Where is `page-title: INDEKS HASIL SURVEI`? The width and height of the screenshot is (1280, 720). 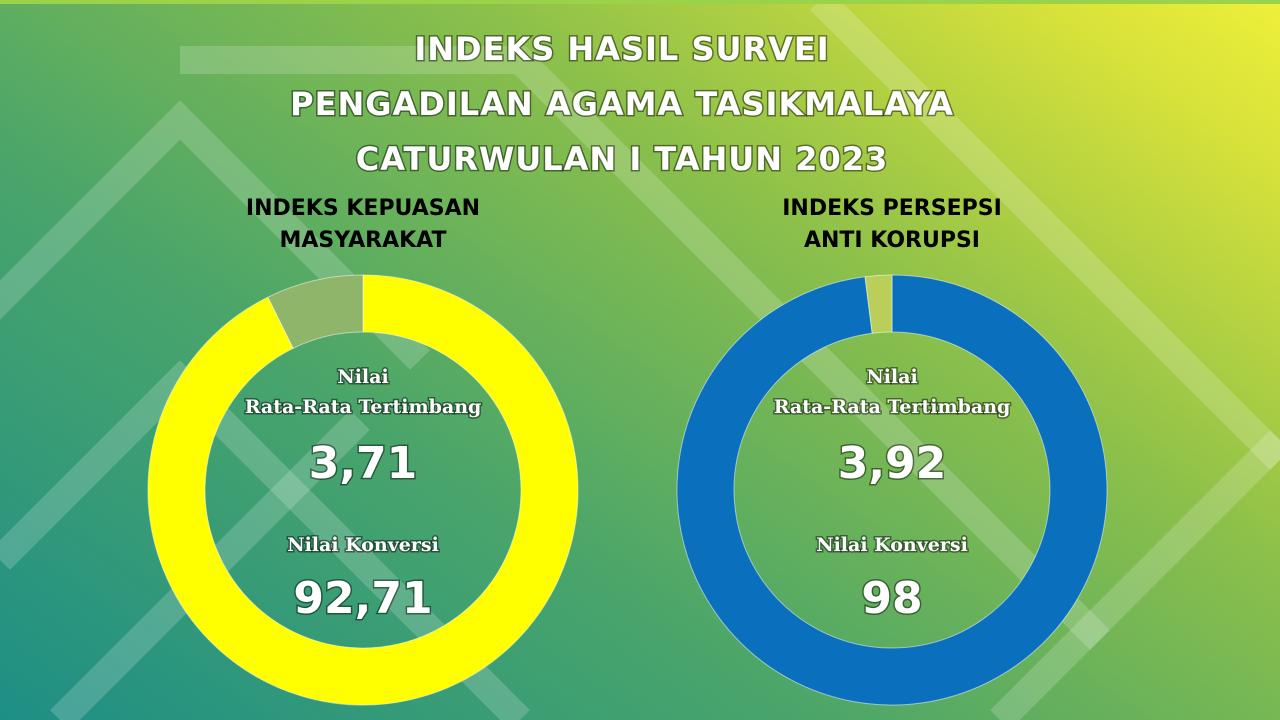 page-title: INDEKS HASIL SURVEI is located at coordinates (621, 49).